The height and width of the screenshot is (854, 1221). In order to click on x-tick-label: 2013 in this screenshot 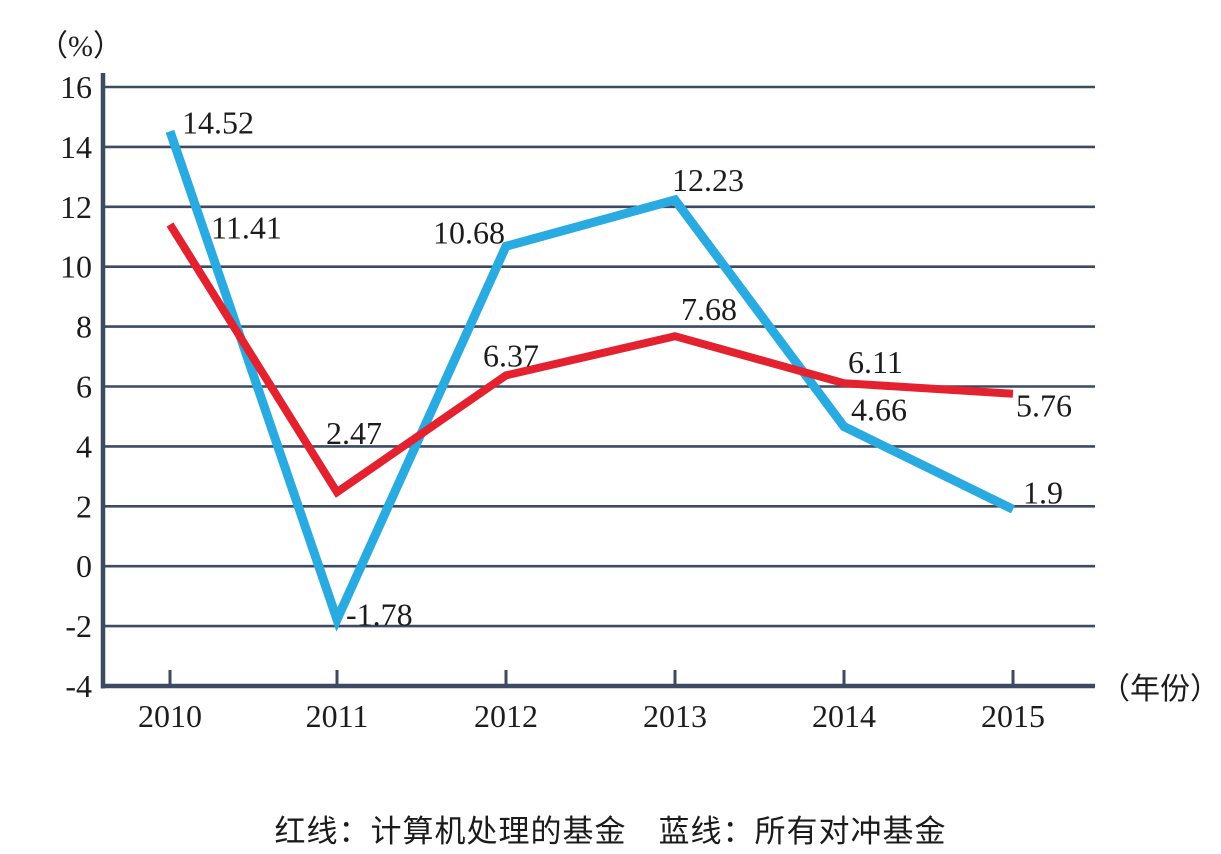, I will do `click(675, 716)`.